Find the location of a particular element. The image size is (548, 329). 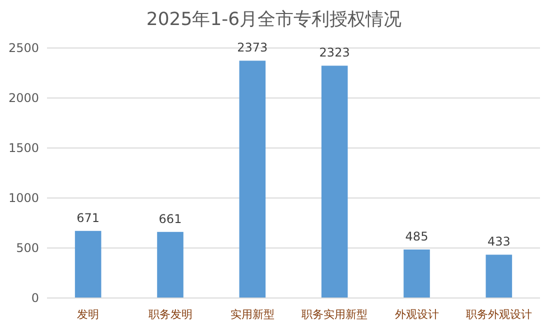

x-tick-label: 实用新型 is located at coordinates (252, 314).